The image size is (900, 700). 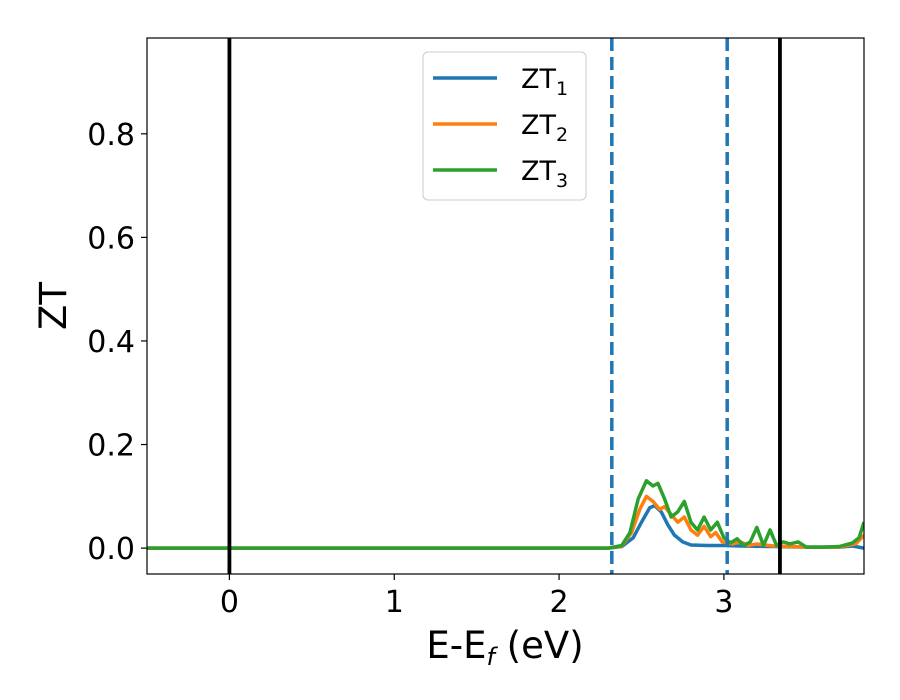 I want to click on y-tick-label: 0.0, so click(x=111, y=549).